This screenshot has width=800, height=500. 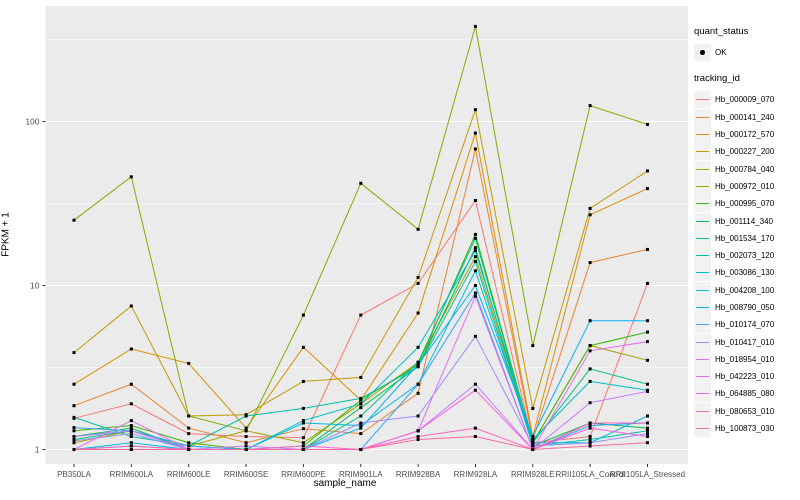 I want to click on legend-entry-label: Hb_100873_030, so click(x=745, y=429).